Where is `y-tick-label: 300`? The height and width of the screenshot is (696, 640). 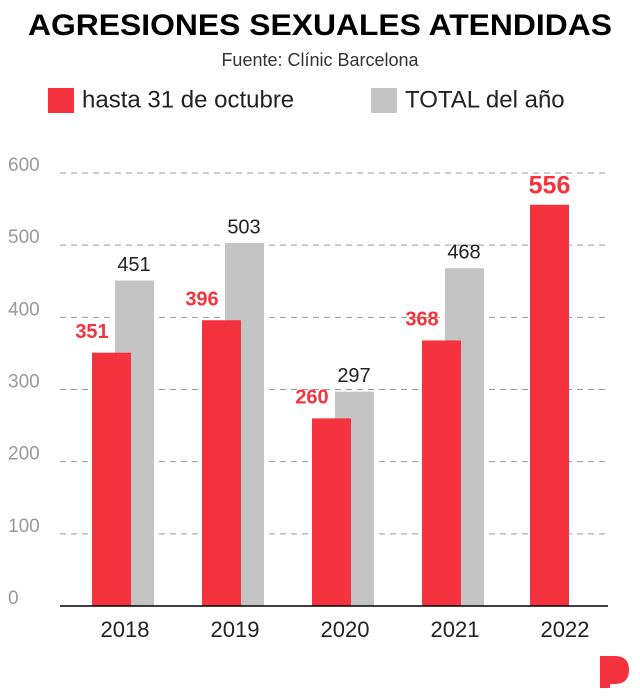 y-tick-label: 300 is located at coordinates (24, 382).